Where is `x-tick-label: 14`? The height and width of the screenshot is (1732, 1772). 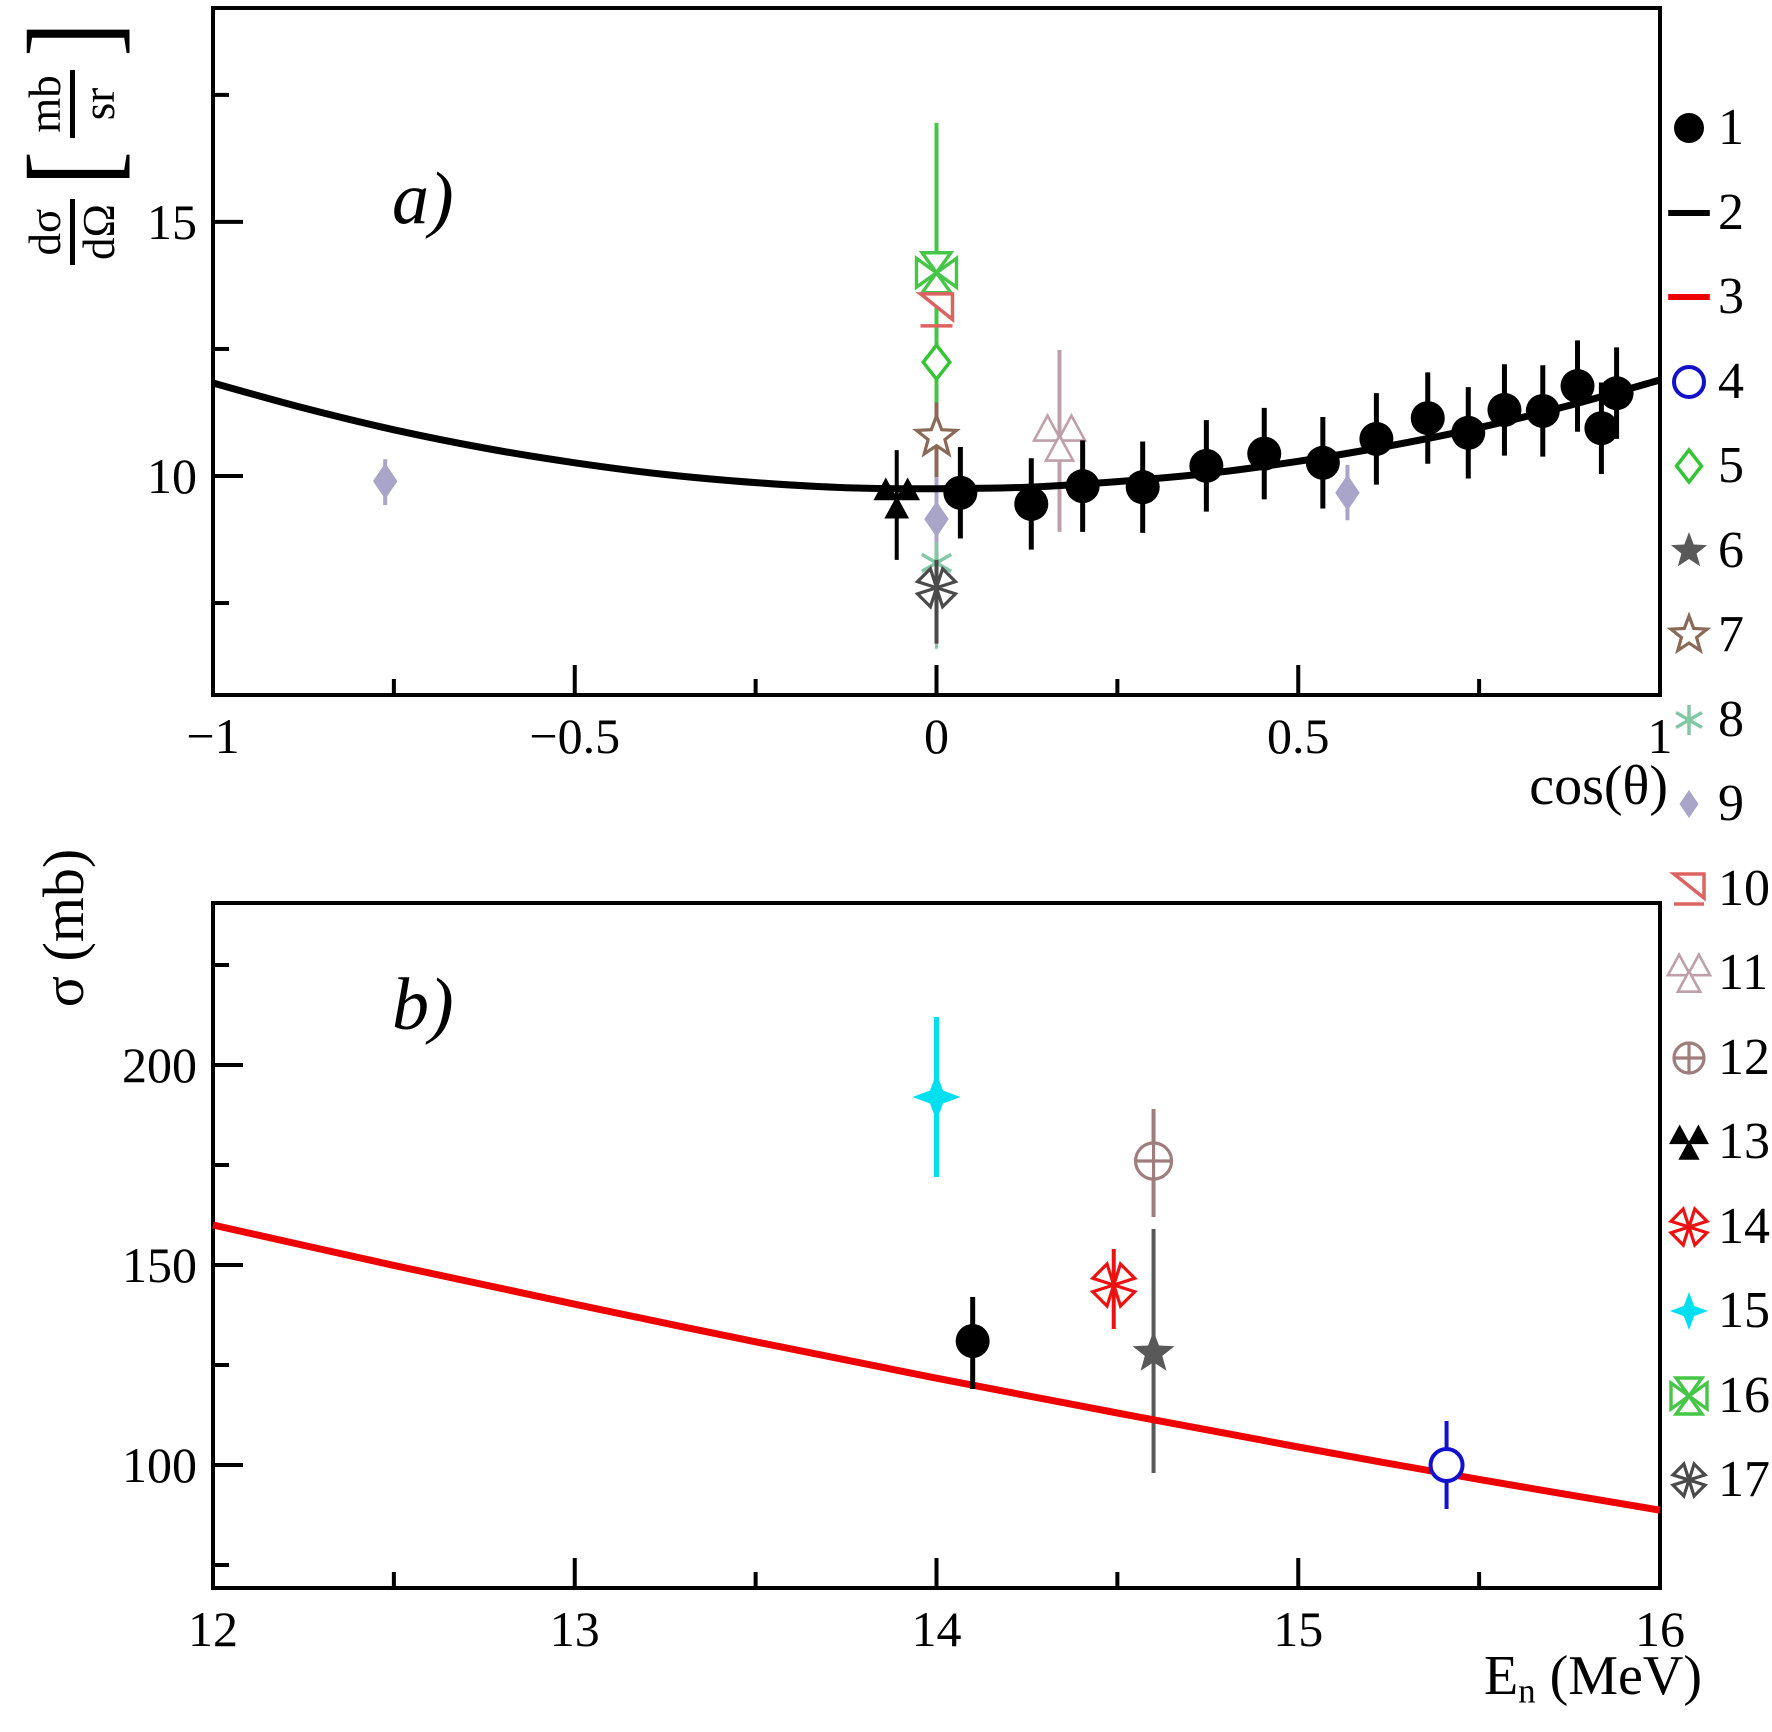
x-tick-label: 14 is located at coordinates (937, 1629).